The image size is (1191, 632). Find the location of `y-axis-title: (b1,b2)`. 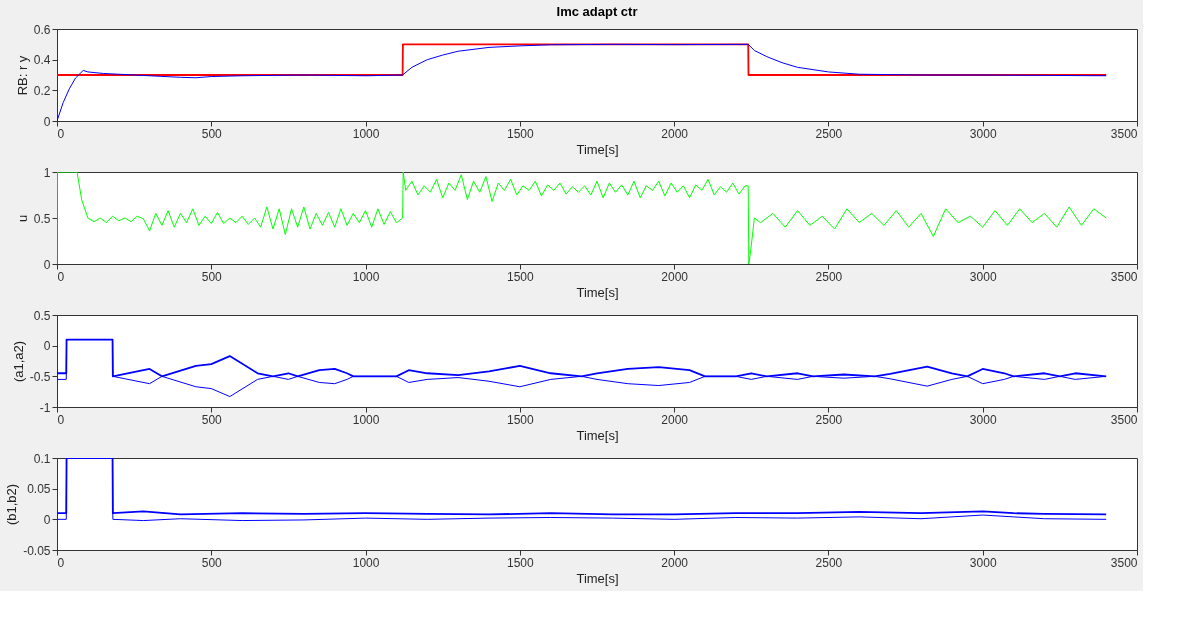

y-axis-title: (b1,b2) is located at coordinates (12, 504).